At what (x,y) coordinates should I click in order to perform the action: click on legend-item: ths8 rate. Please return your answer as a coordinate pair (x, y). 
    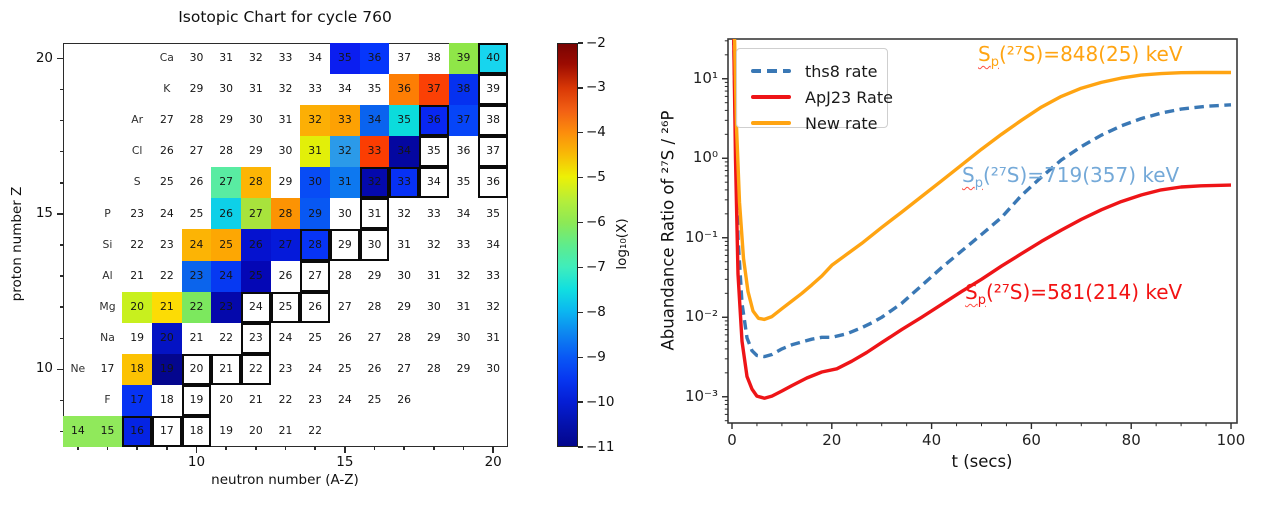
    Looking at the image, I should click on (814, 71).